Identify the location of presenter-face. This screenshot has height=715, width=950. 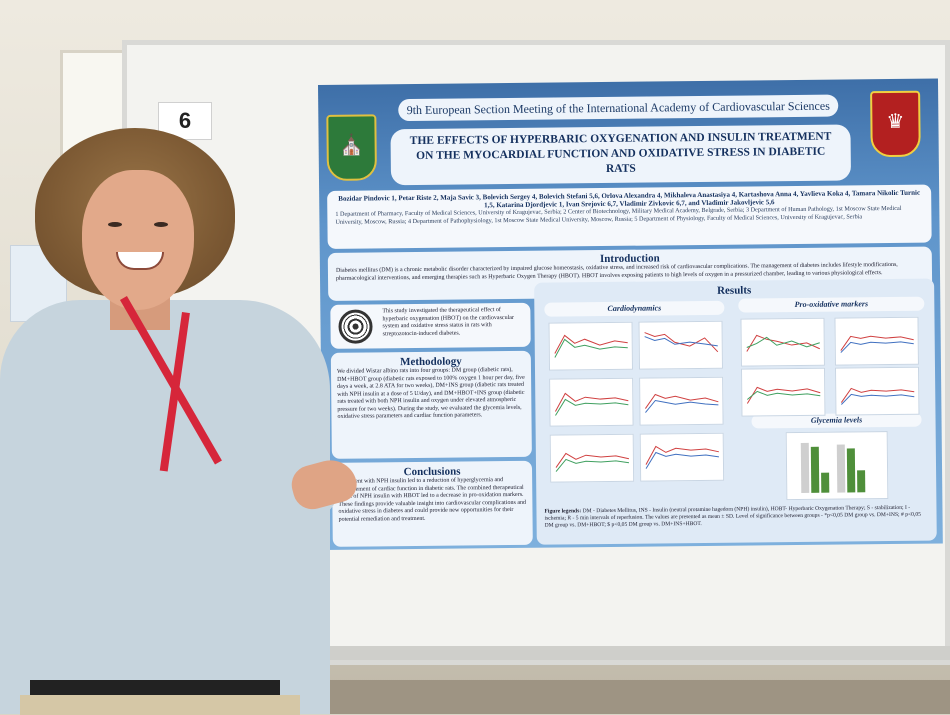
(138, 240).